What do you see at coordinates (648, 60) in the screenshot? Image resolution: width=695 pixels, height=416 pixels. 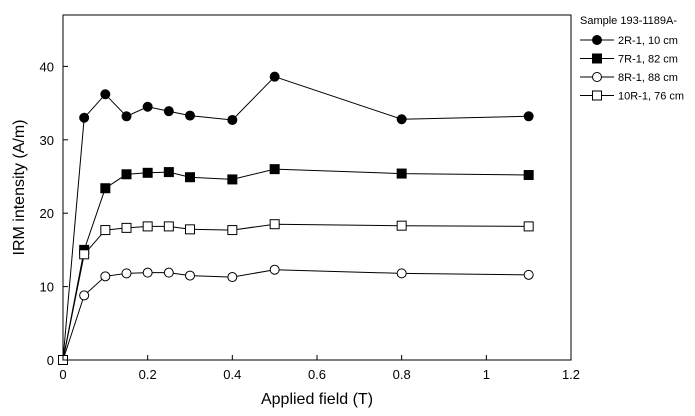 I see `legend-label: 7R-1, 82 cm` at bounding box center [648, 60].